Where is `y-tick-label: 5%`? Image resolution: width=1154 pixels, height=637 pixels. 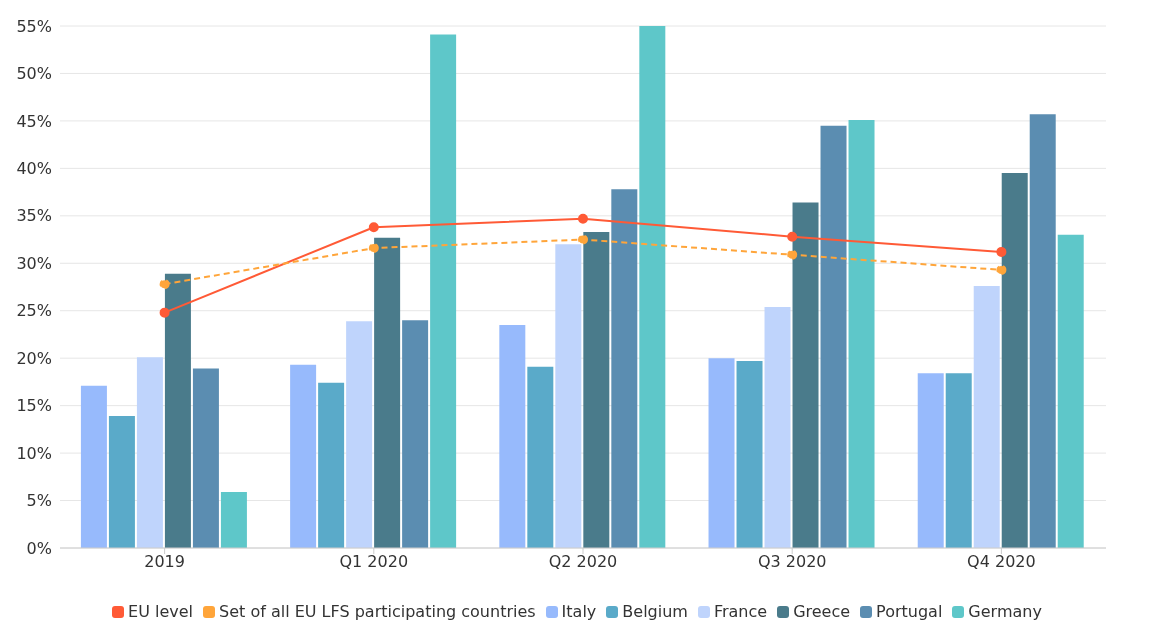 y-tick-label: 5% is located at coordinates (39, 501).